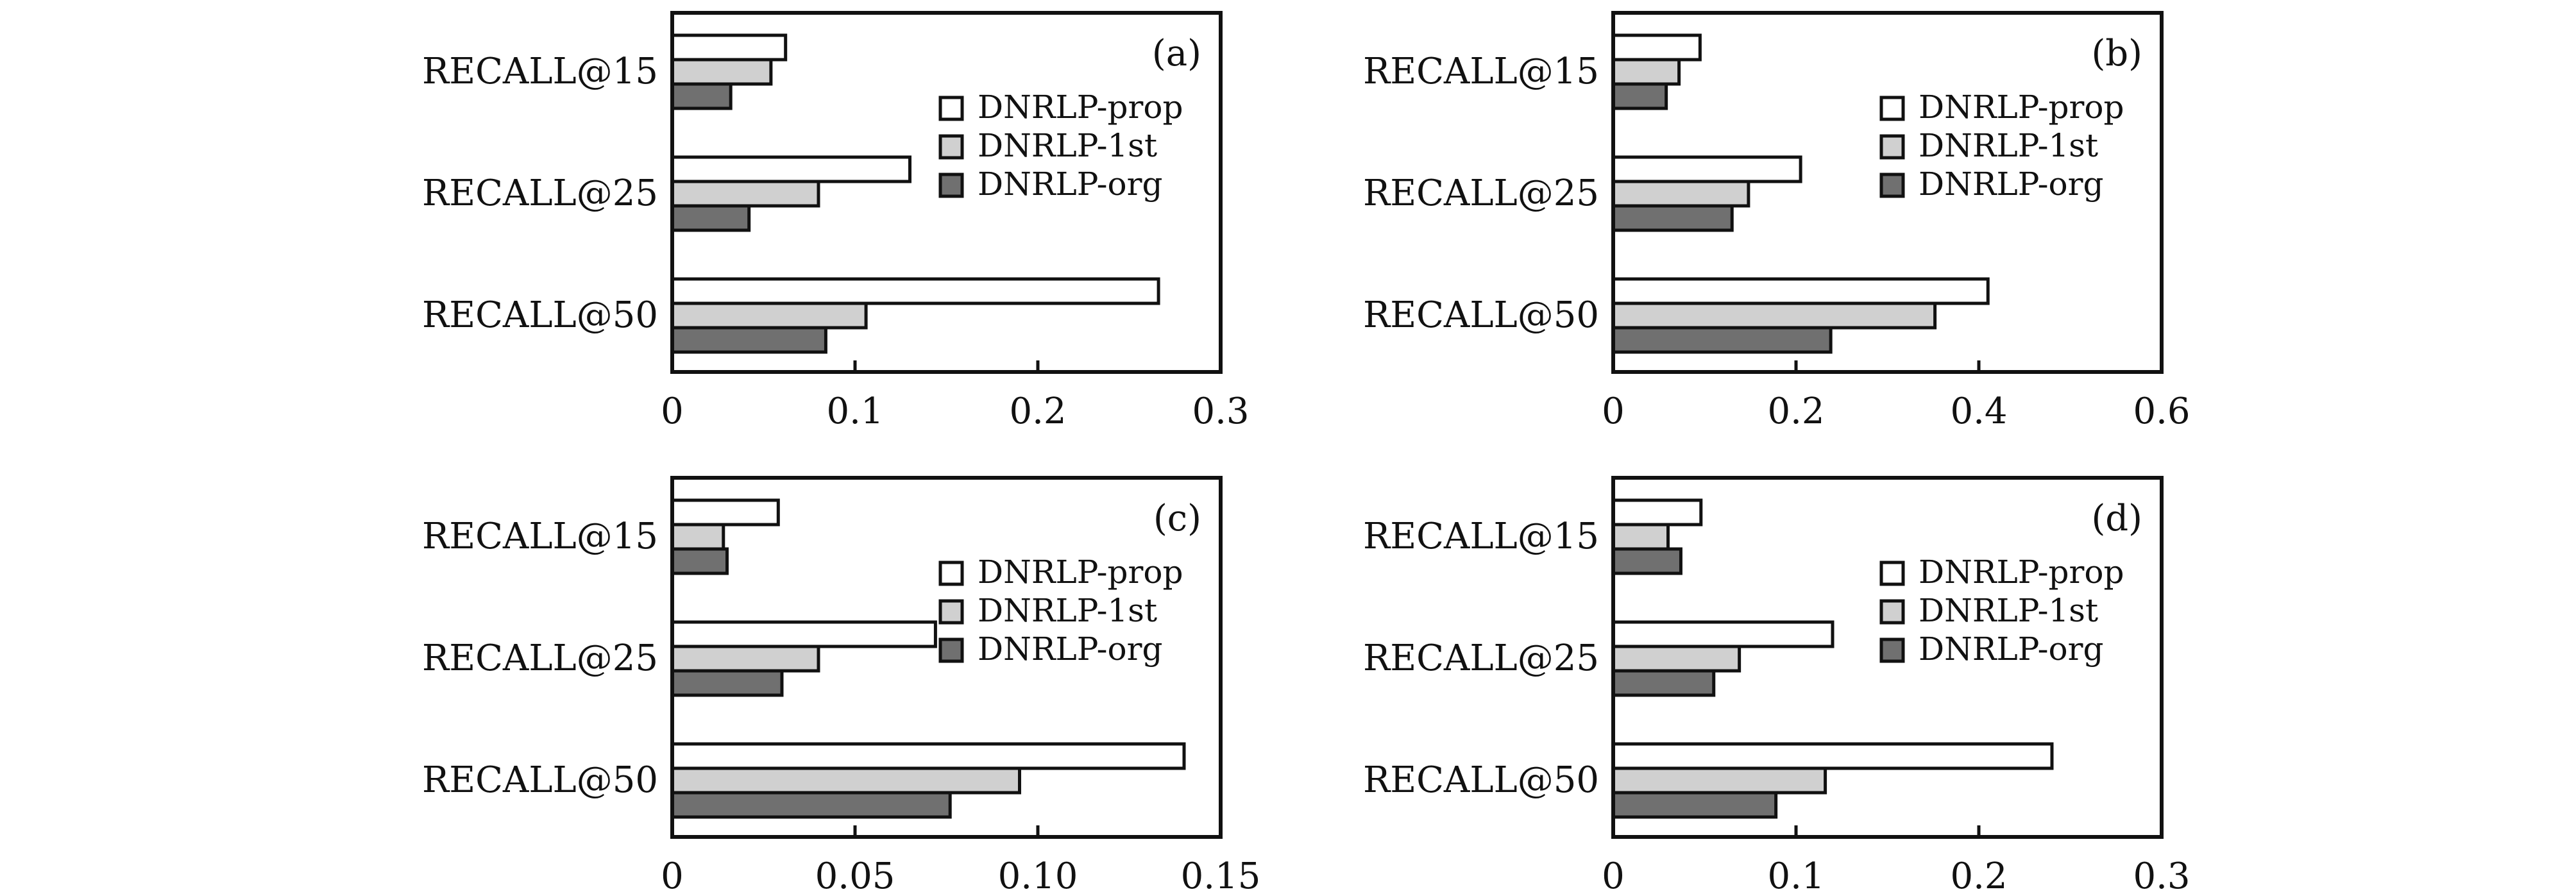  Describe the element at coordinates (2116, 53) in the screenshot. I see `panel-label: (b)` at that location.